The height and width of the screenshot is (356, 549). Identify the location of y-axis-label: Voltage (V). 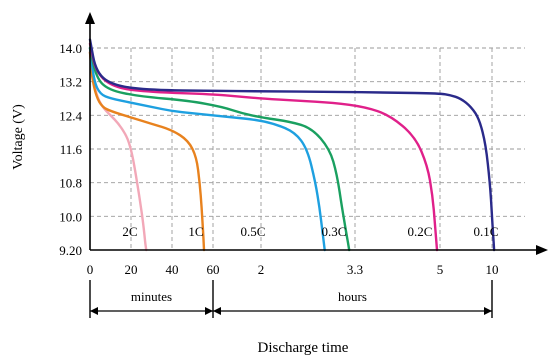
(18, 137).